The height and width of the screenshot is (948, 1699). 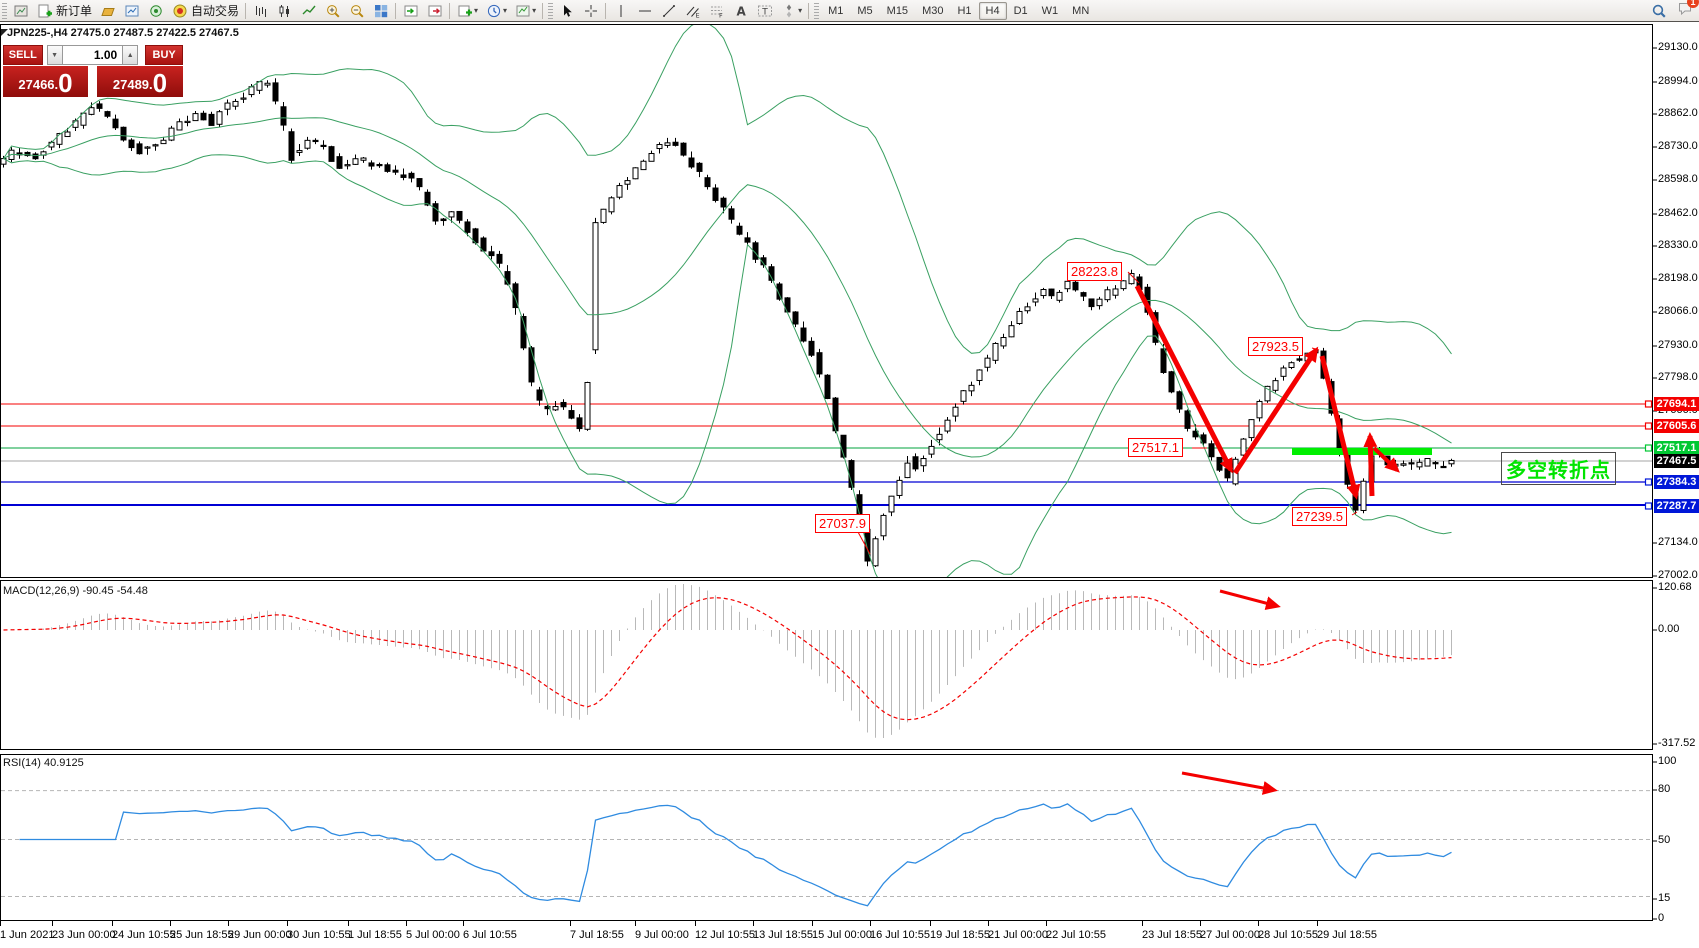 What do you see at coordinates (1050, 10) in the screenshot?
I see `timeframe-w1-button: W1` at bounding box center [1050, 10].